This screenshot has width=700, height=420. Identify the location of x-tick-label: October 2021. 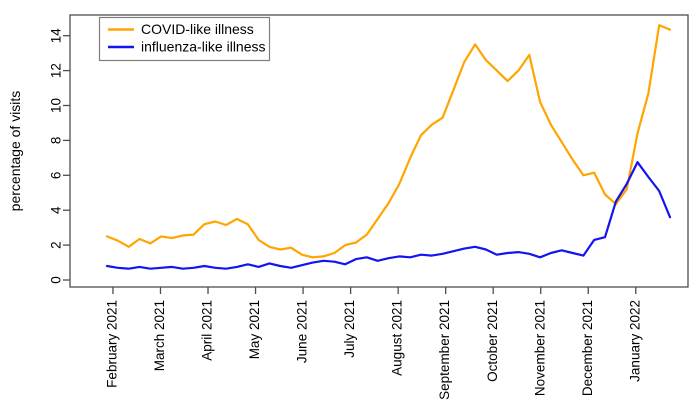
(492, 341).